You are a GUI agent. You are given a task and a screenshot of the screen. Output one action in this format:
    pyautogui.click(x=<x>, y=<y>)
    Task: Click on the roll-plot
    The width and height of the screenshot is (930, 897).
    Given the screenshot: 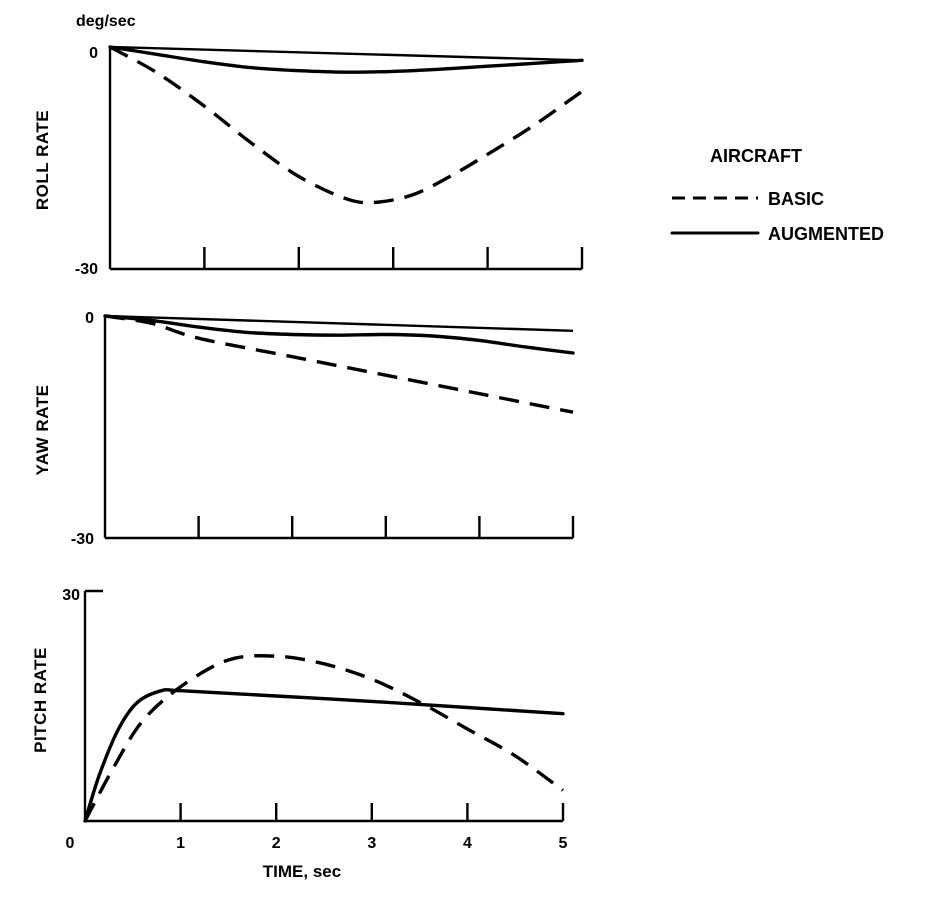 What is the action you would take?
    pyautogui.click(x=346, y=158)
    